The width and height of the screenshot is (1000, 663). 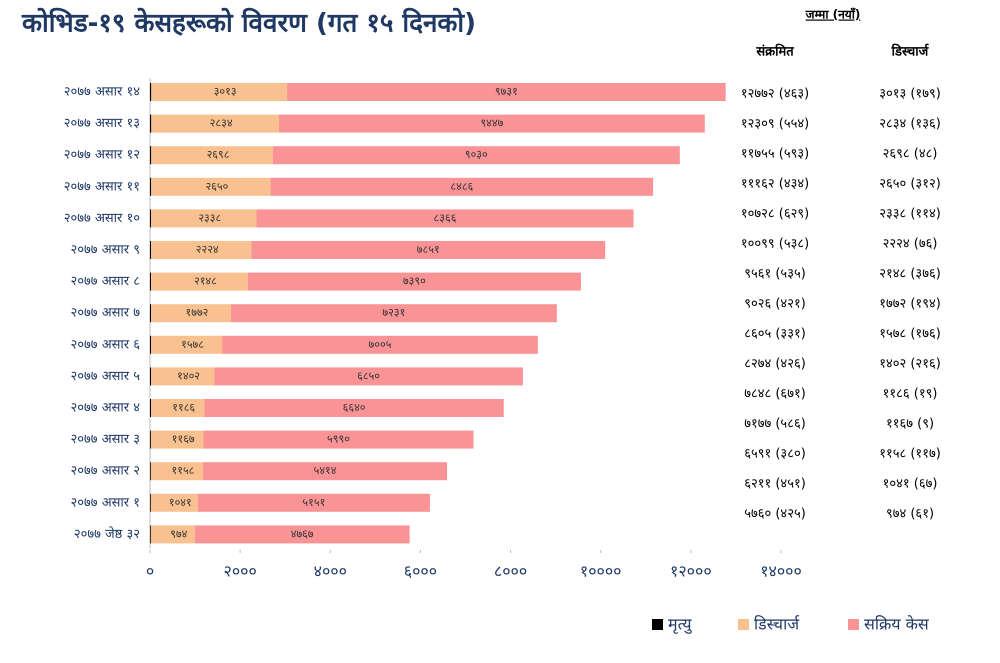 I want to click on y-tick-label: २०७७ असार ७, so click(x=106, y=313).